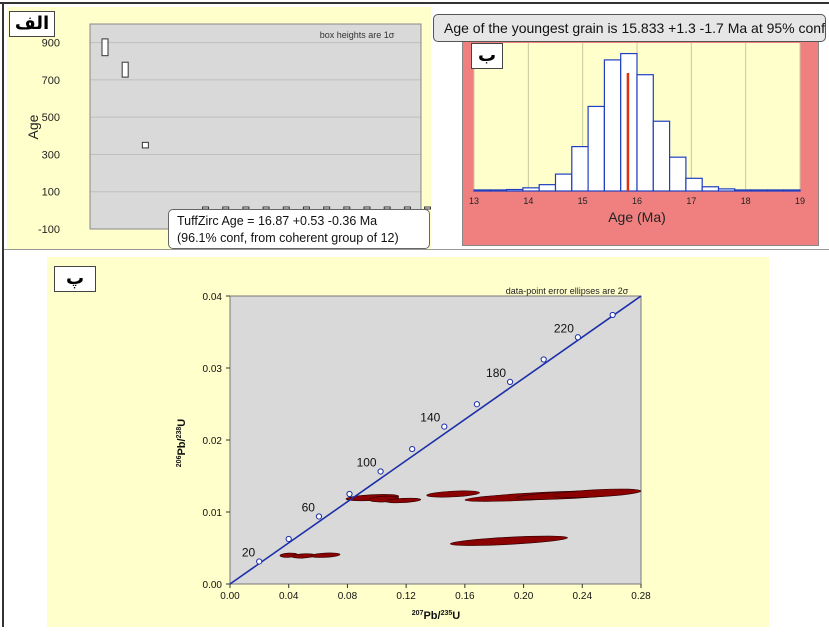 This screenshot has height=632, width=829. What do you see at coordinates (179, 461) in the screenshot?
I see `ylabel-sup1: 206` at bounding box center [179, 461].